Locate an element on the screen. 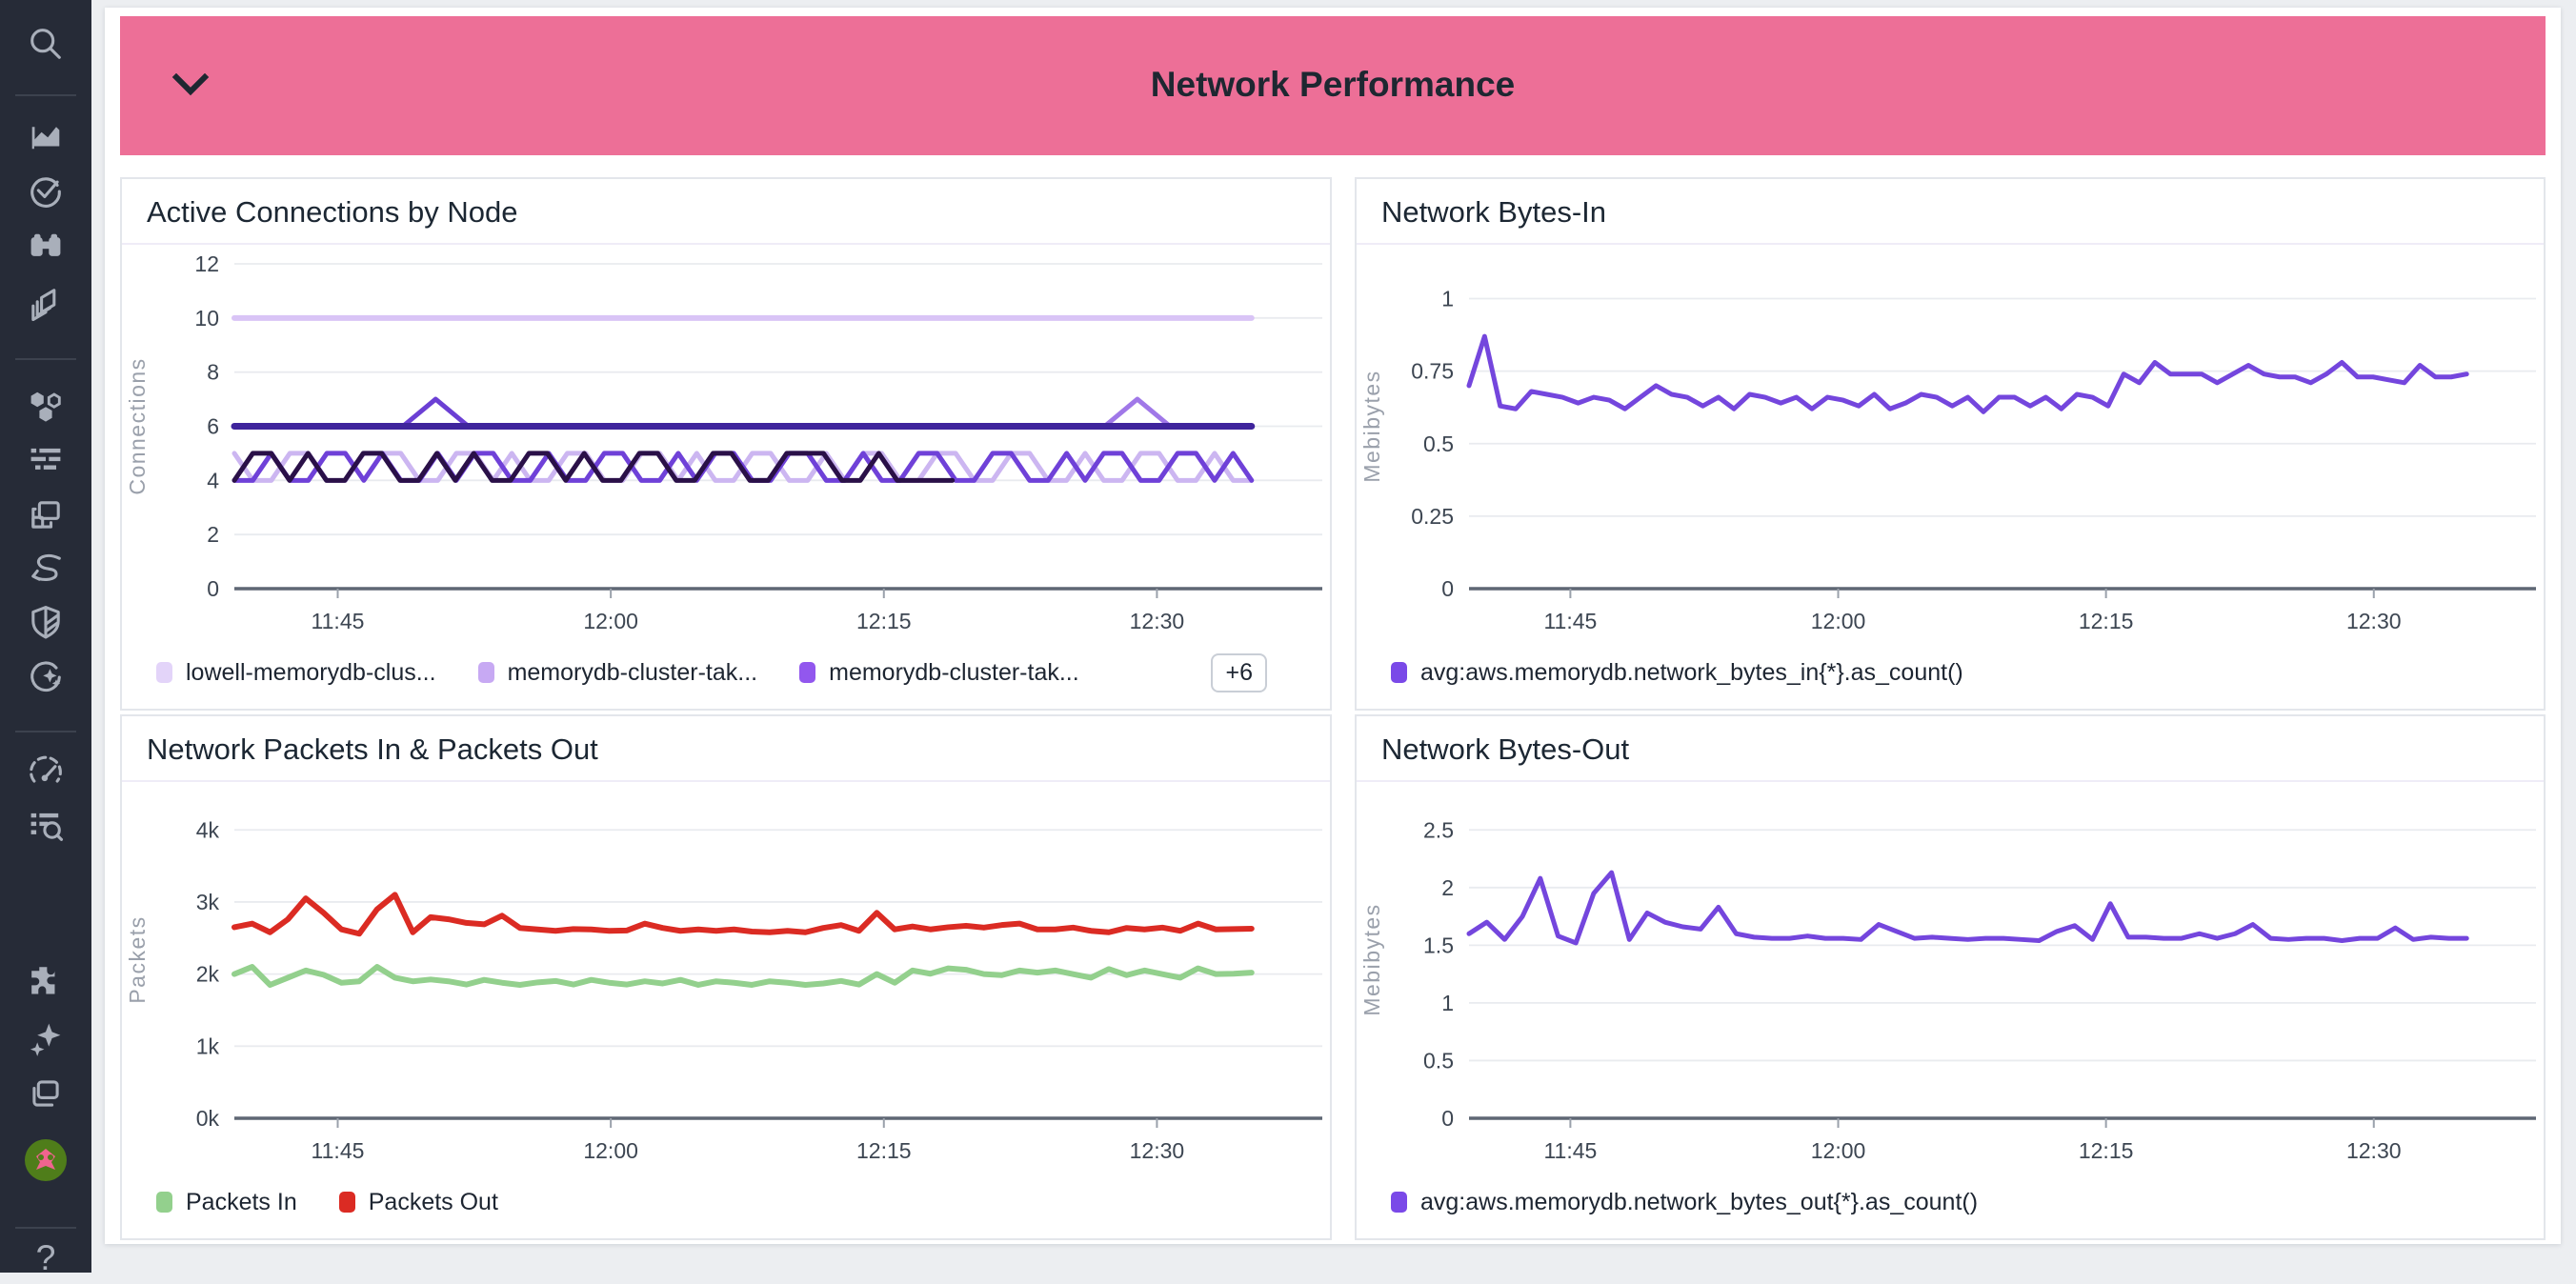  sidebar-item-metrics is located at coordinates (46, 135).